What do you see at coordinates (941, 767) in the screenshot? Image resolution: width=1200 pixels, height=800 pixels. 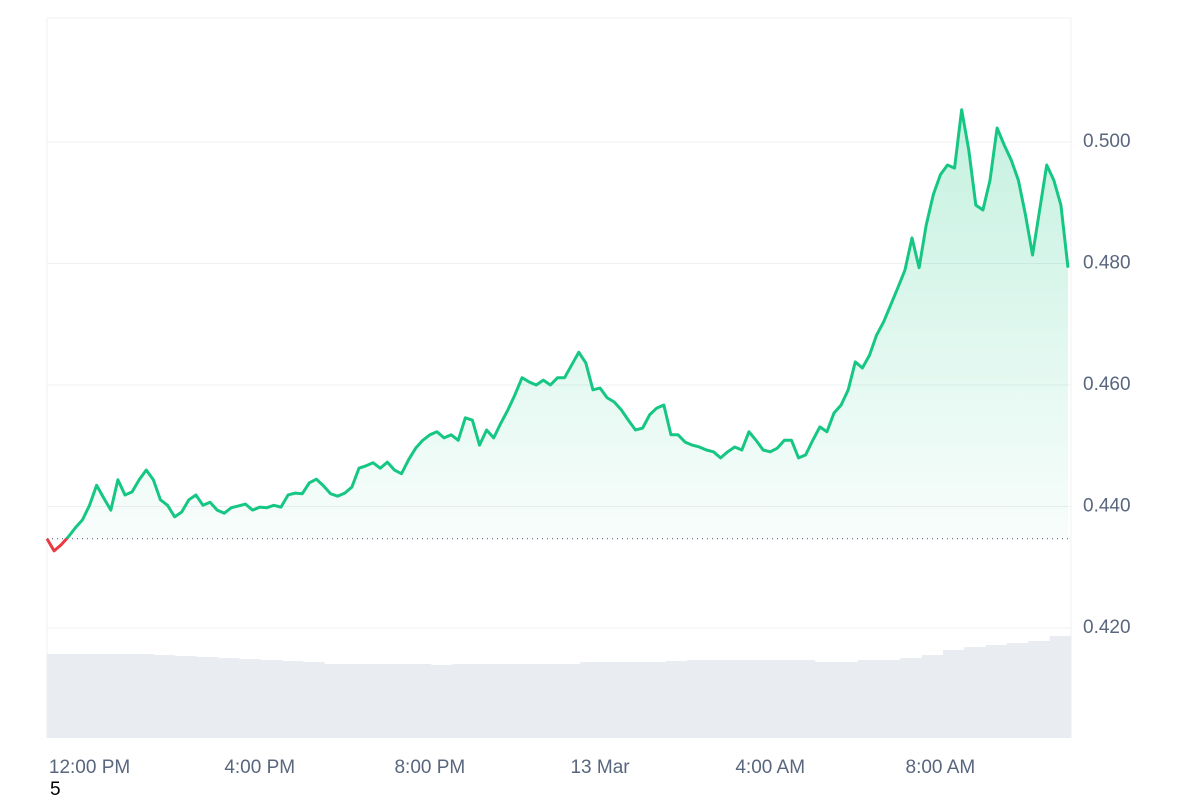 I see `x-tick-label: 8:00 AM` at bounding box center [941, 767].